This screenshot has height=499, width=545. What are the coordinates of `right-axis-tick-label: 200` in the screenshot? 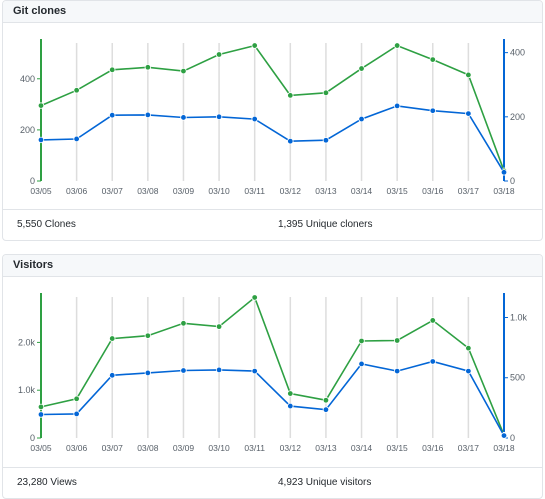 It's located at (517, 117).